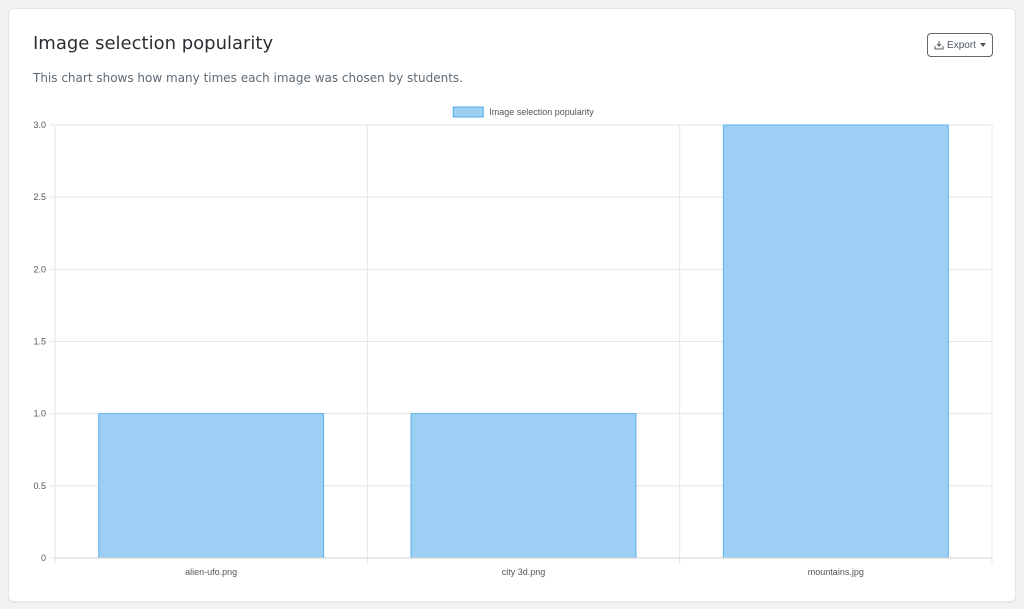  What do you see at coordinates (982, 45) in the screenshot?
I see `chevron-down-icon` at bounding box center [982, 45].